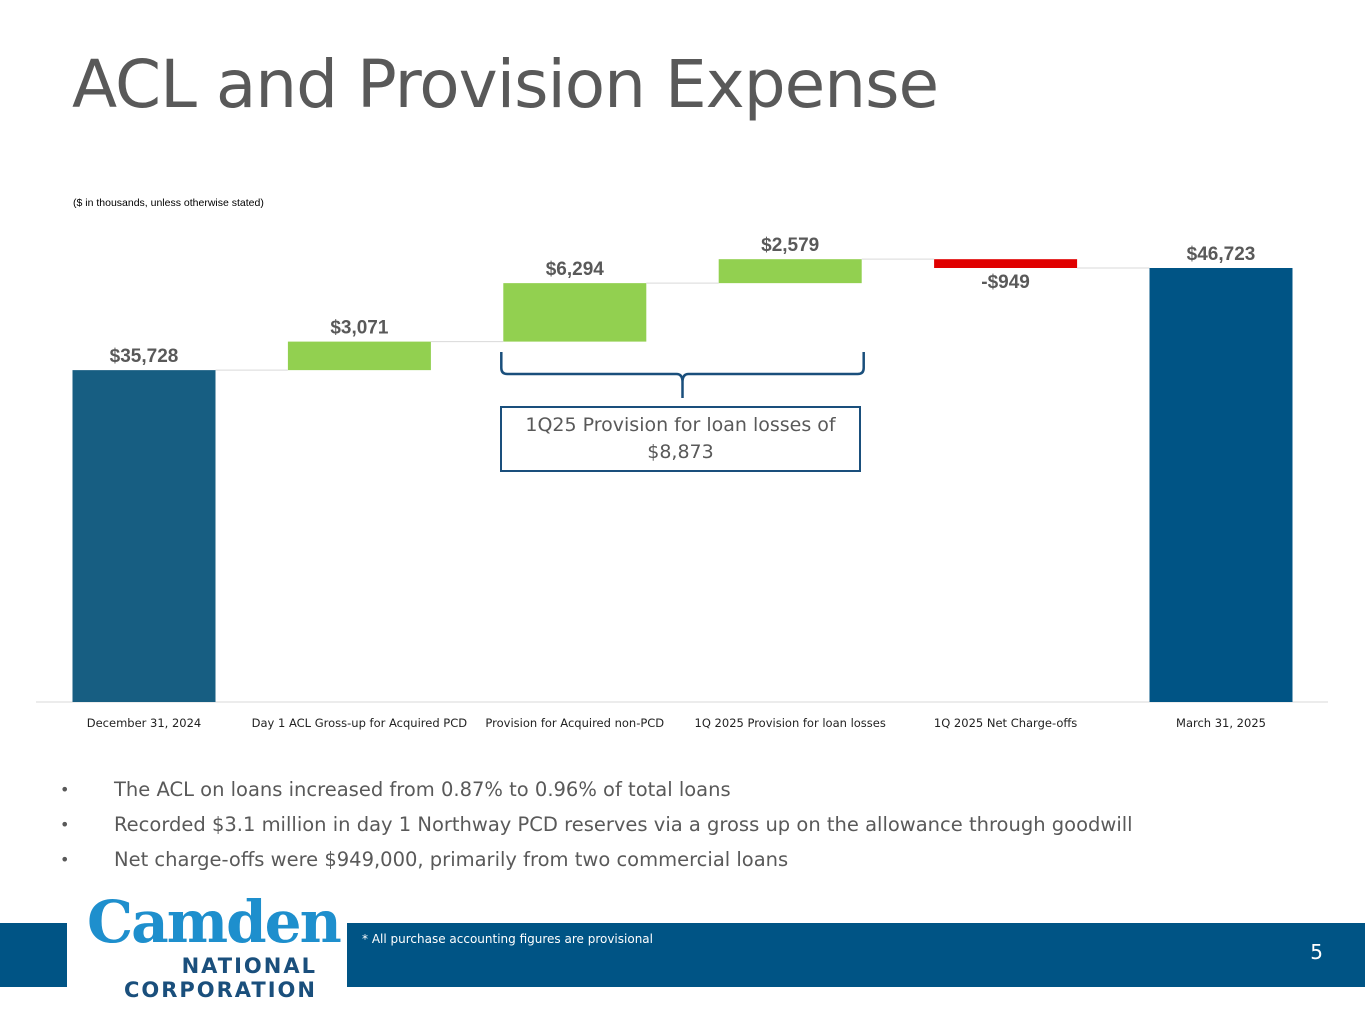  What do you see at coordinates (214, 922) in the screenshot?
I see `logo-wordmark: Camden` at bounding box center [214, 922].